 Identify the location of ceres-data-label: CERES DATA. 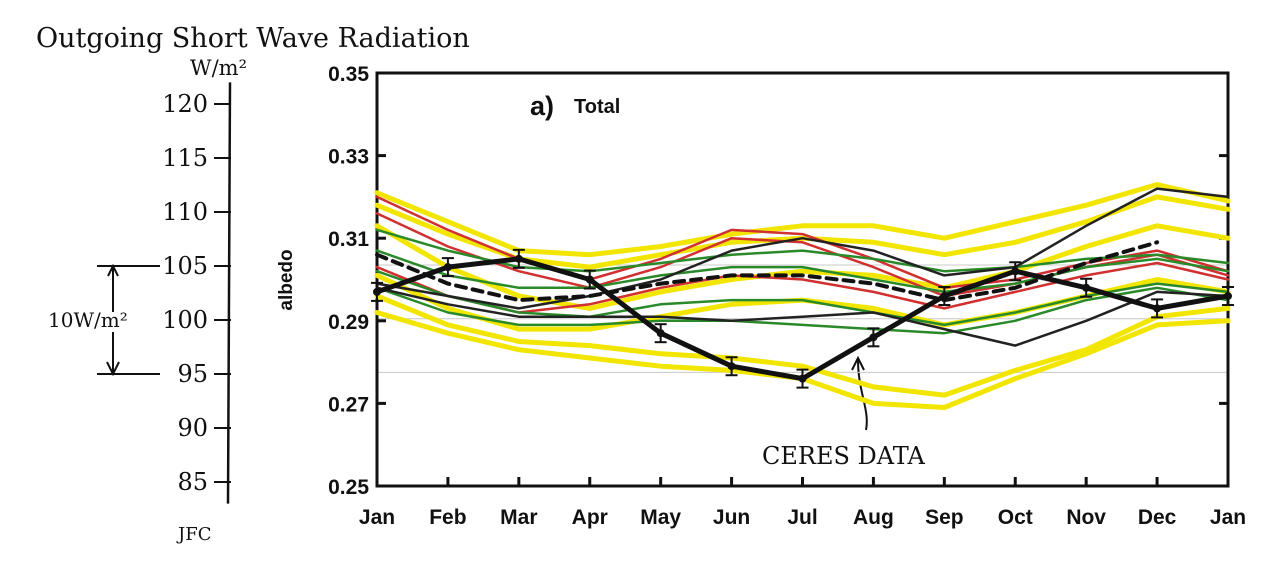
(844, 456).